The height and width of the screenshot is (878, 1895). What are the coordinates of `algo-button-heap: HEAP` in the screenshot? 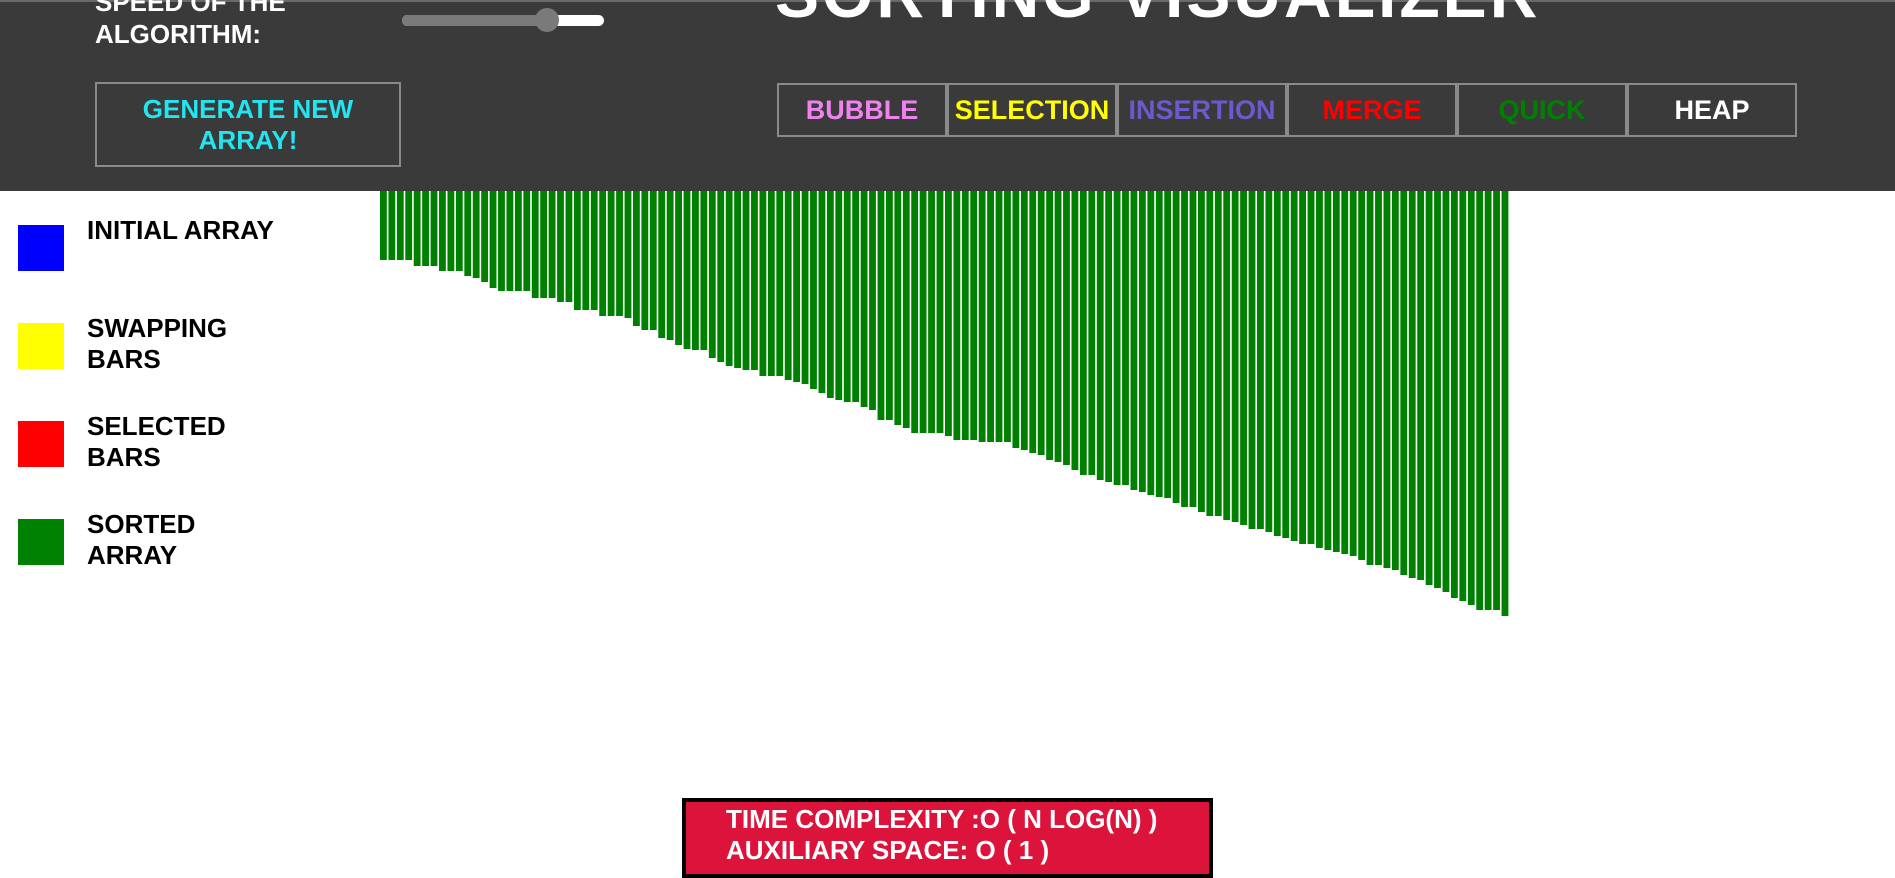 It's located at (1712, 110).